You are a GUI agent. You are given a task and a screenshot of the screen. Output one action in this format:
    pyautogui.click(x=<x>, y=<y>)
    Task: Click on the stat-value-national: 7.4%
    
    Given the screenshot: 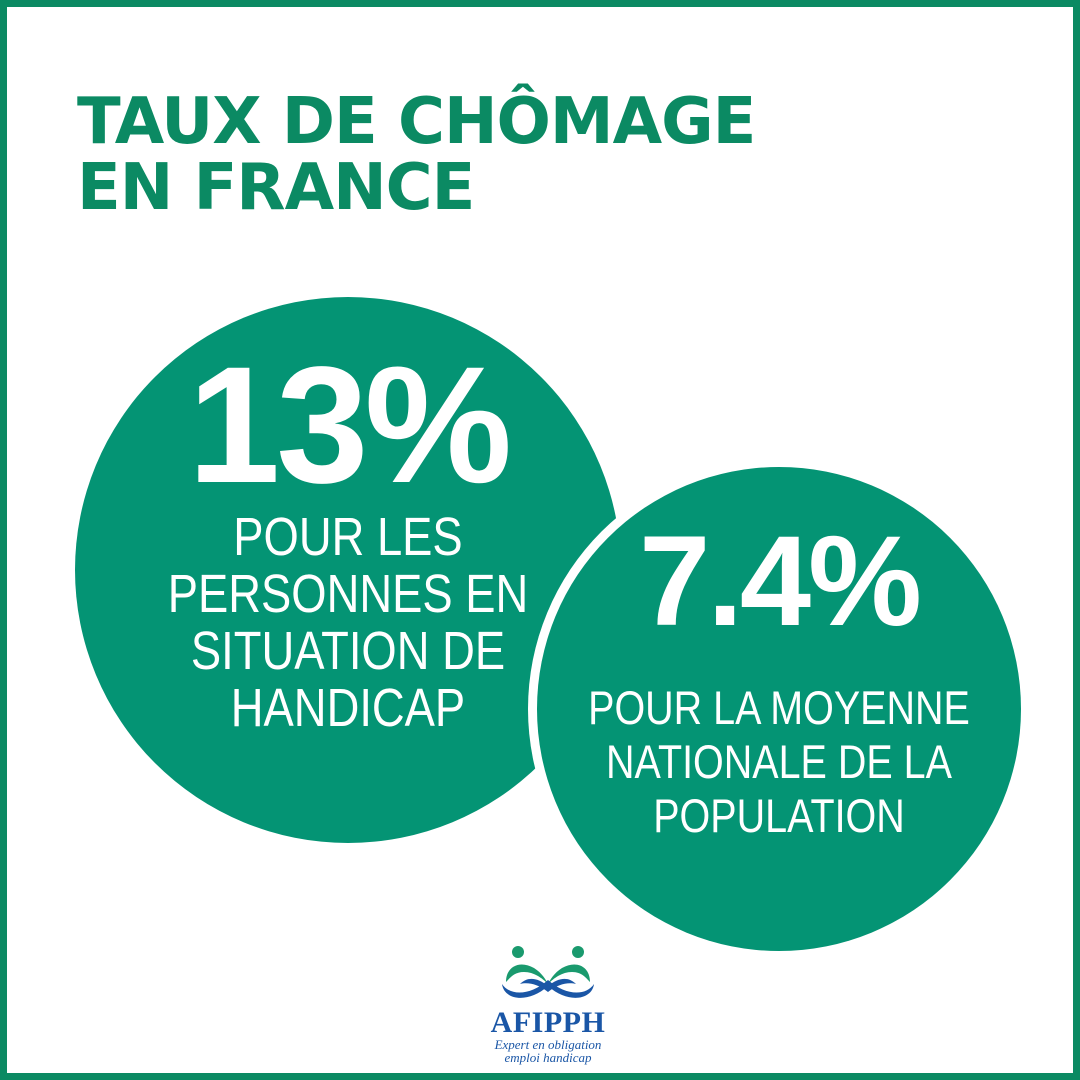 What is the action you would take?
    pyautogui.click(x=780, y=581)
    